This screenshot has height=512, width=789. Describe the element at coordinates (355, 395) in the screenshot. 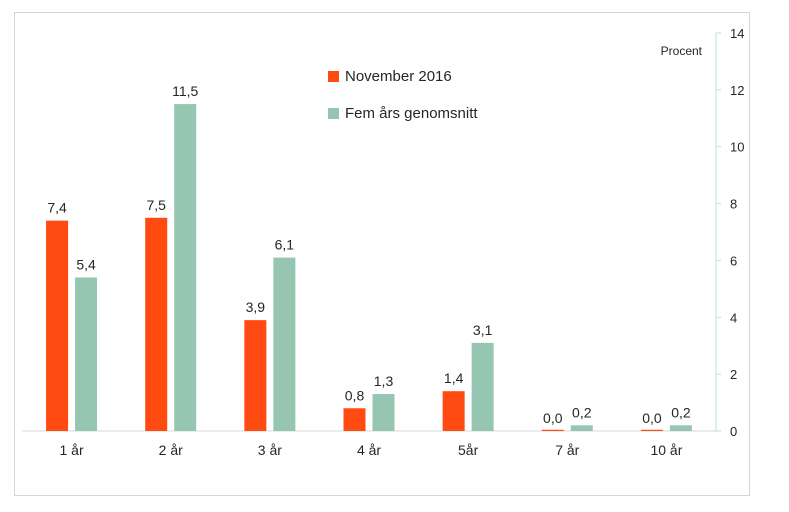

I see `data-label: 0,8` at that location.